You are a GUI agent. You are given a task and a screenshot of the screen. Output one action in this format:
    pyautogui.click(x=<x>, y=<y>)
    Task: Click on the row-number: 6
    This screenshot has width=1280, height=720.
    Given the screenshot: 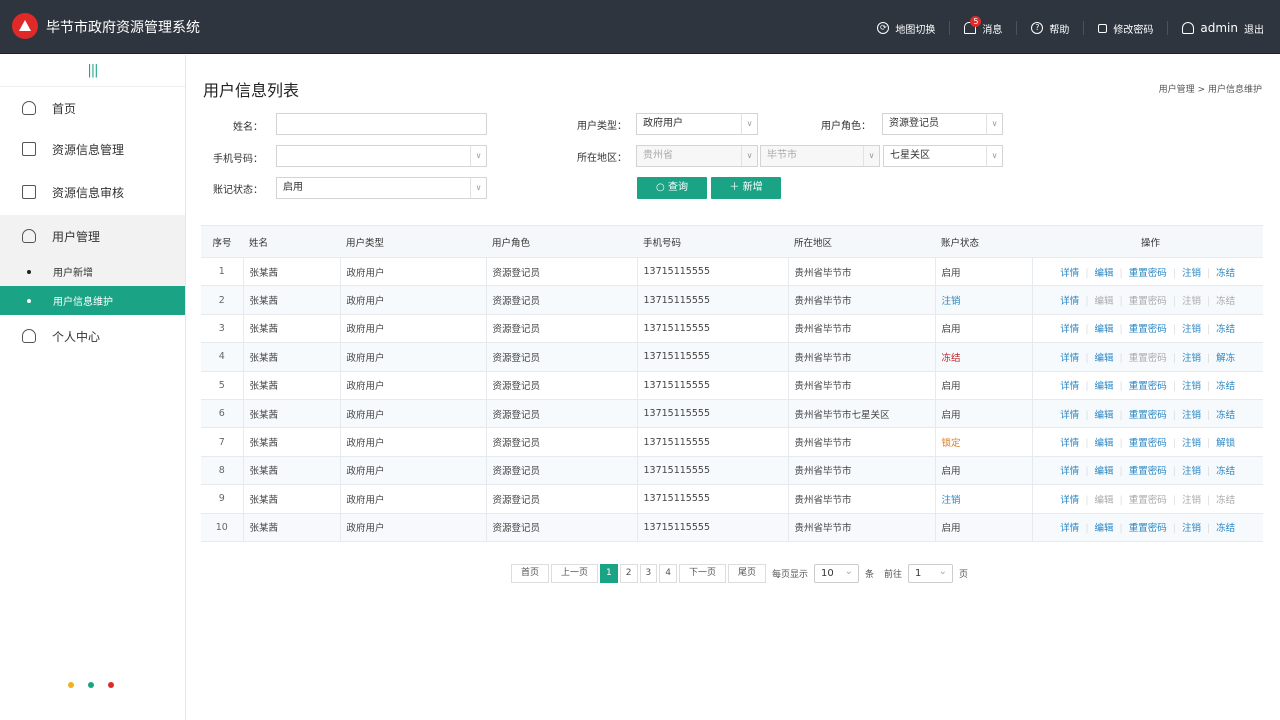 What is the action you would take?
    pyautogui.click(x=222, y=413)
    